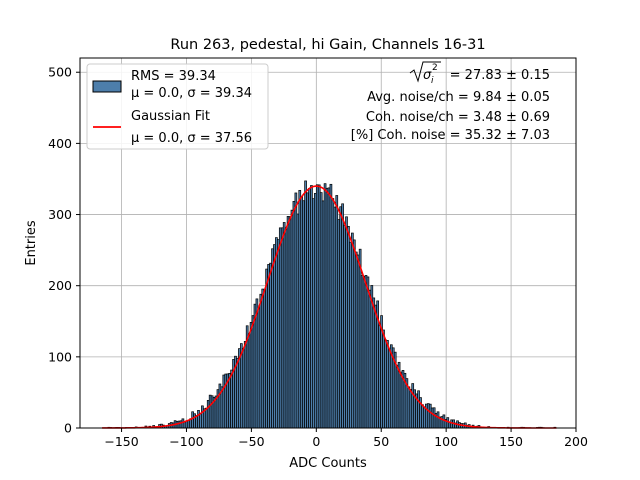 This screenshot has height=480, width=640. I want to click on x-tick-label: −100, so click(186, 441).